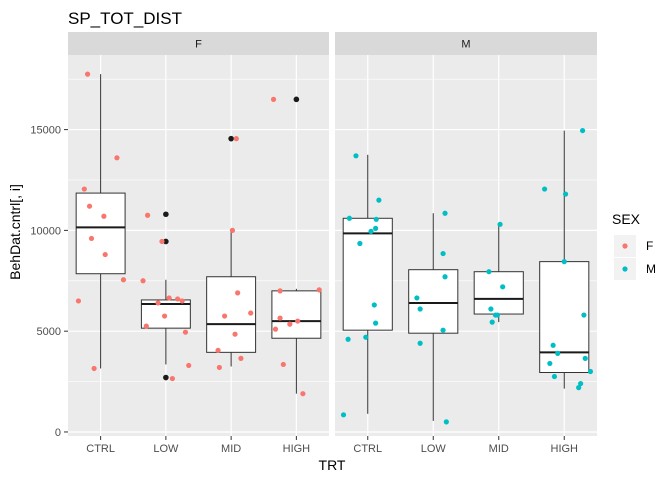 Image resolution: width=672 pixels, height=480 pixels. I want to click on x-axis: CTRL LOW MID HIGH CTRL LOW MID HIGH, so click(332, 445).